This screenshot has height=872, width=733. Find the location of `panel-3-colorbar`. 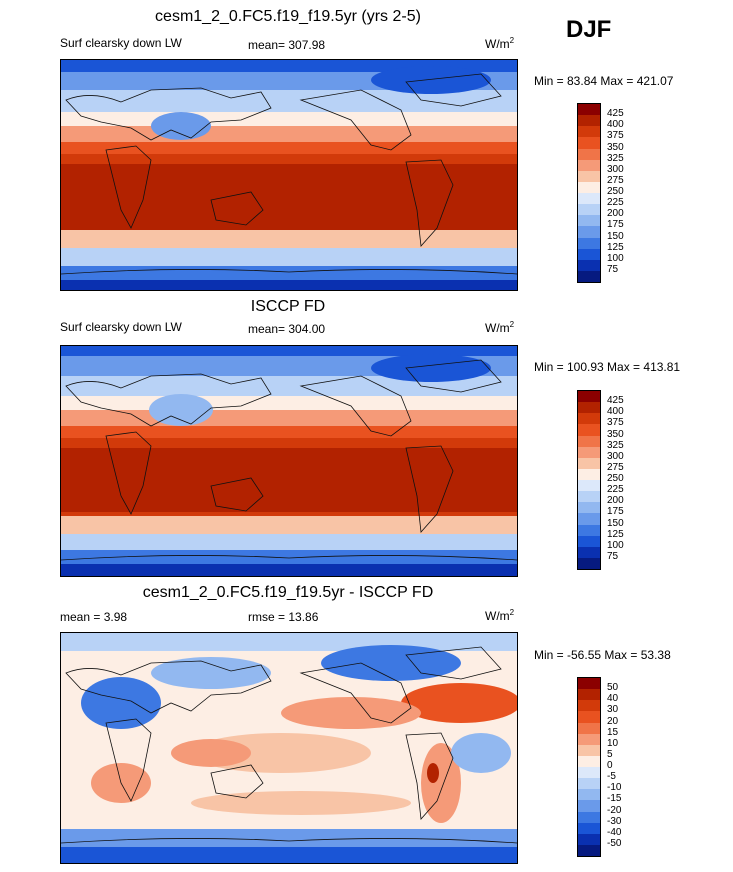

panel-3-colorbar is located at coordinates (589, 767).